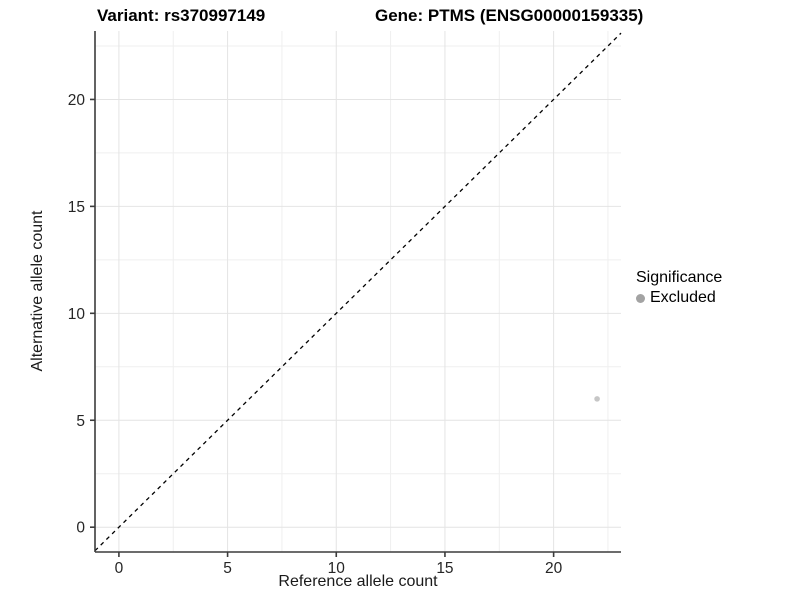 The width and height of the screenshot is (800, 600). What do you see at coordinates (337, 568) in the screenshot?
I see `x-tick-label: 10` at bounding box center [337, 568].